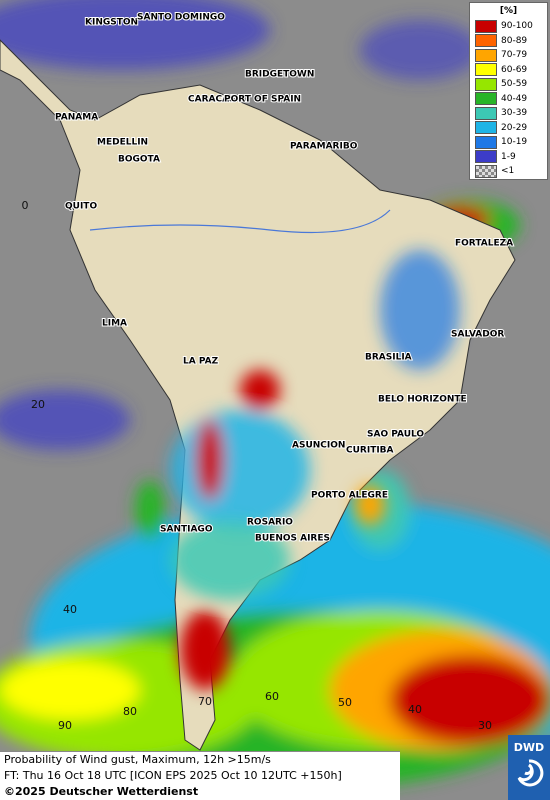 Image resolution: width=550 pixels, height=800 pixels. Describe the element at coordinates (388, 358) in the screenshot. I see `city-label: BRASILIA` at that location.